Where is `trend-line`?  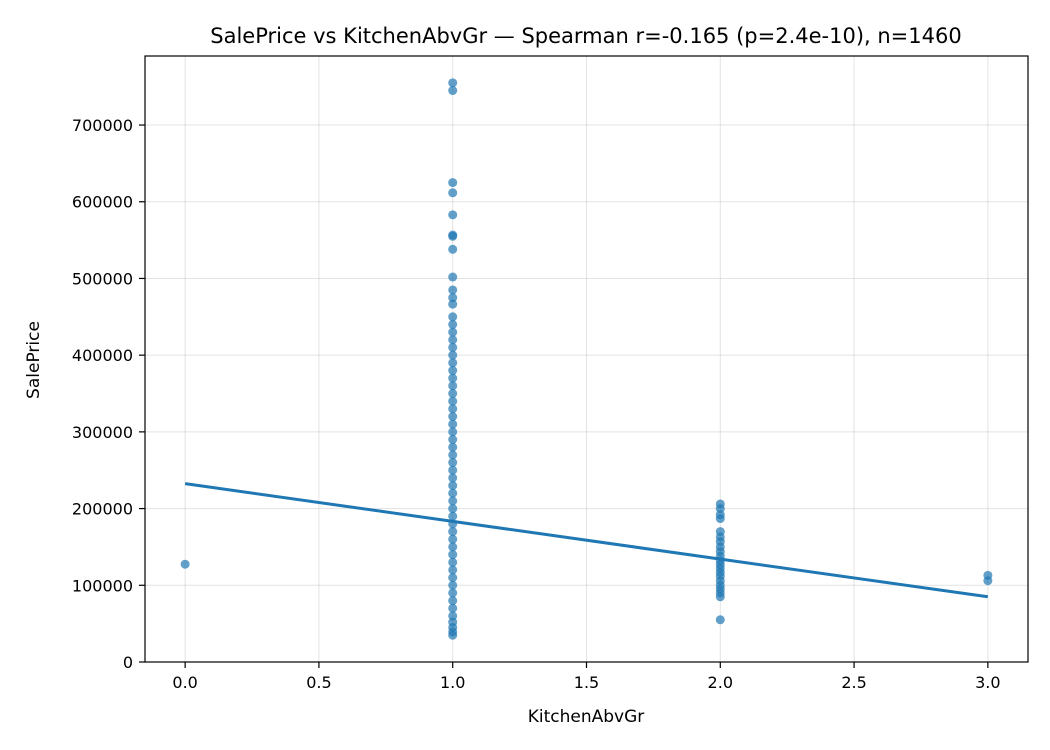
trend-line is located at coordinates (586, 540).